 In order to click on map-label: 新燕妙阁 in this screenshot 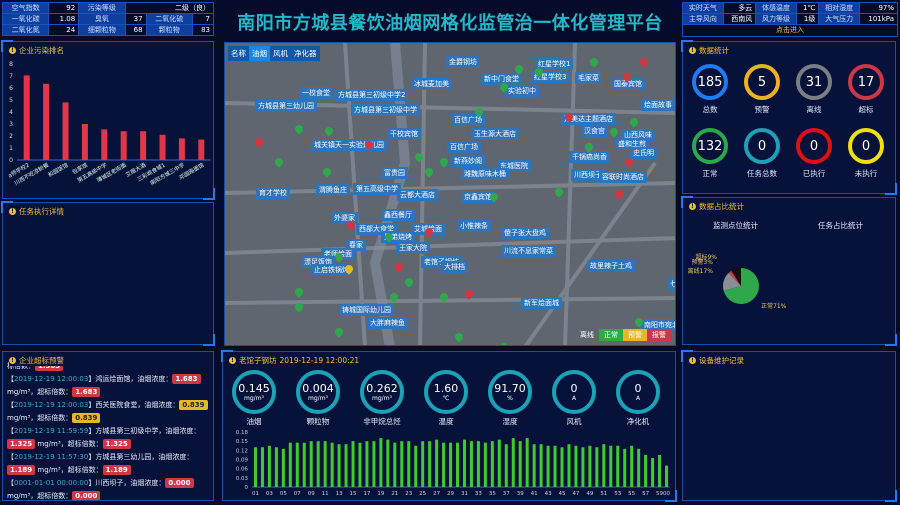, I will do `click(468, 161)`.